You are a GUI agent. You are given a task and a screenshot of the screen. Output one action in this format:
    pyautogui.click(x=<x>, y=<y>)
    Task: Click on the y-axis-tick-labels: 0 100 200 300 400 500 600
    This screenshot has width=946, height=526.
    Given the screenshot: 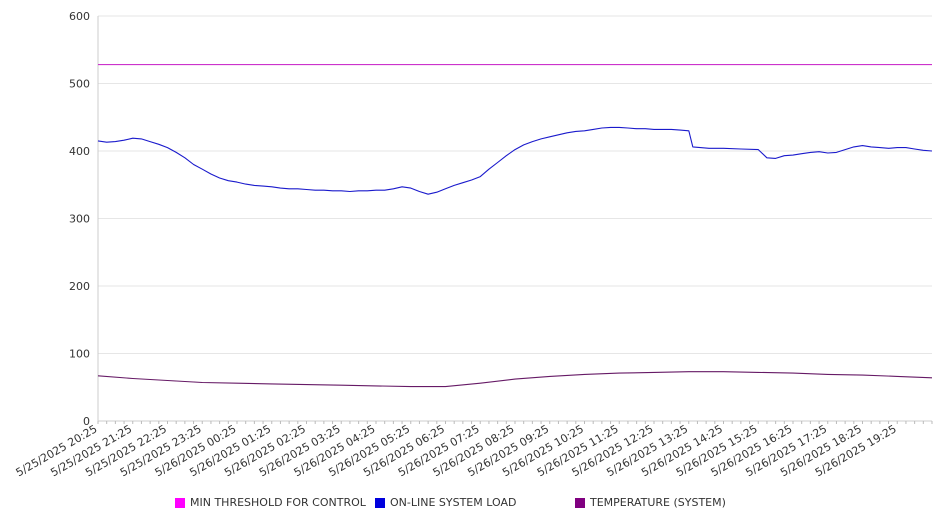 What is the action you would take?
    pyautogui.click(x=79, y=219)
    